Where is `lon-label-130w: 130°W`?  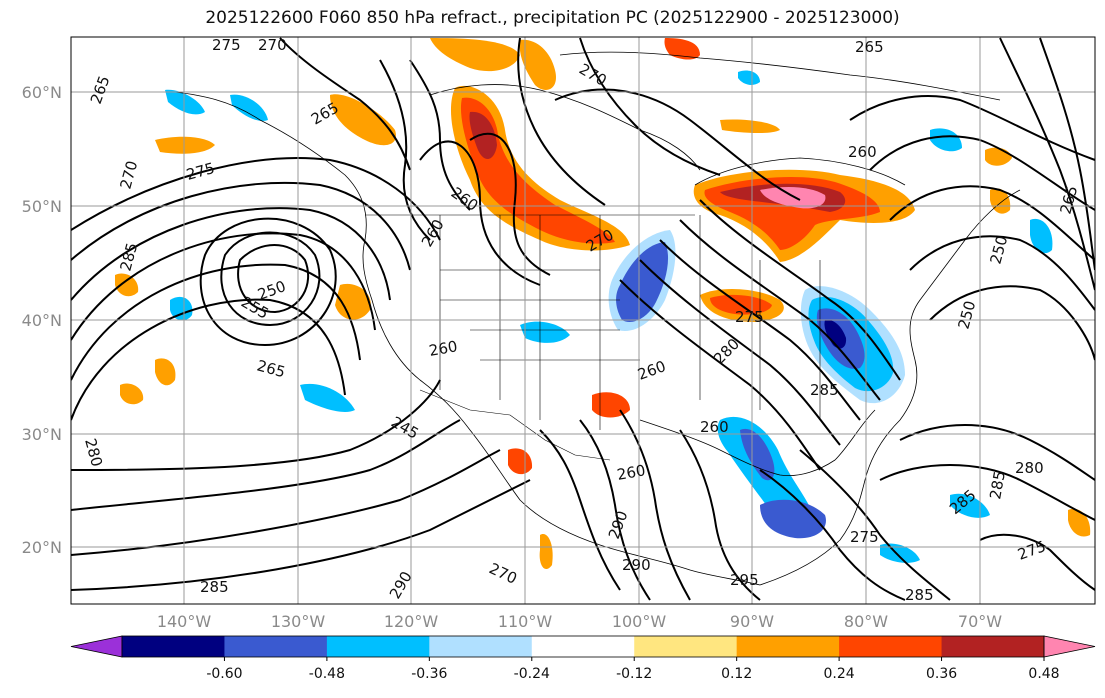
lon-label-130w: 130°W is located at coordinates (298, 621).